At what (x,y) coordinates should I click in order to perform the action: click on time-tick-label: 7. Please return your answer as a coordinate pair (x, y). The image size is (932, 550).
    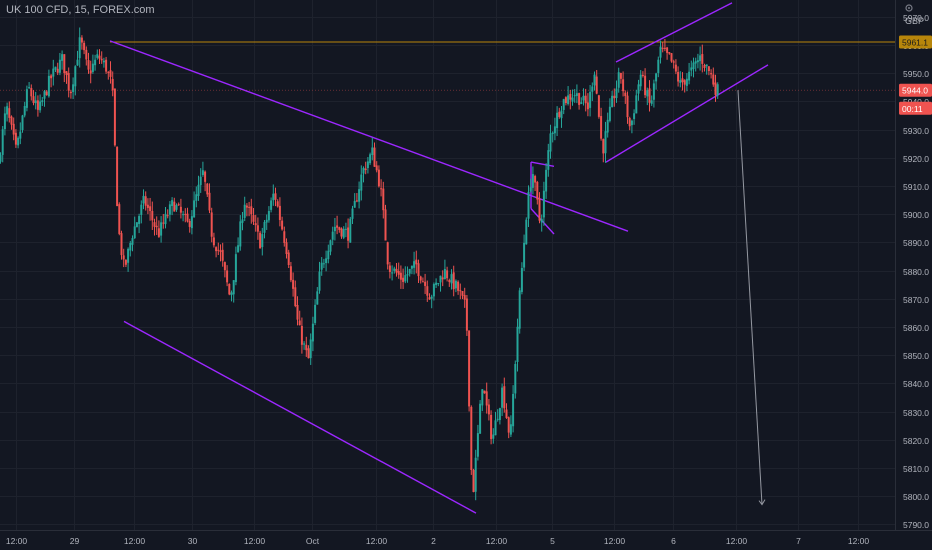
    Looking at the image, I should click on (798, 541).